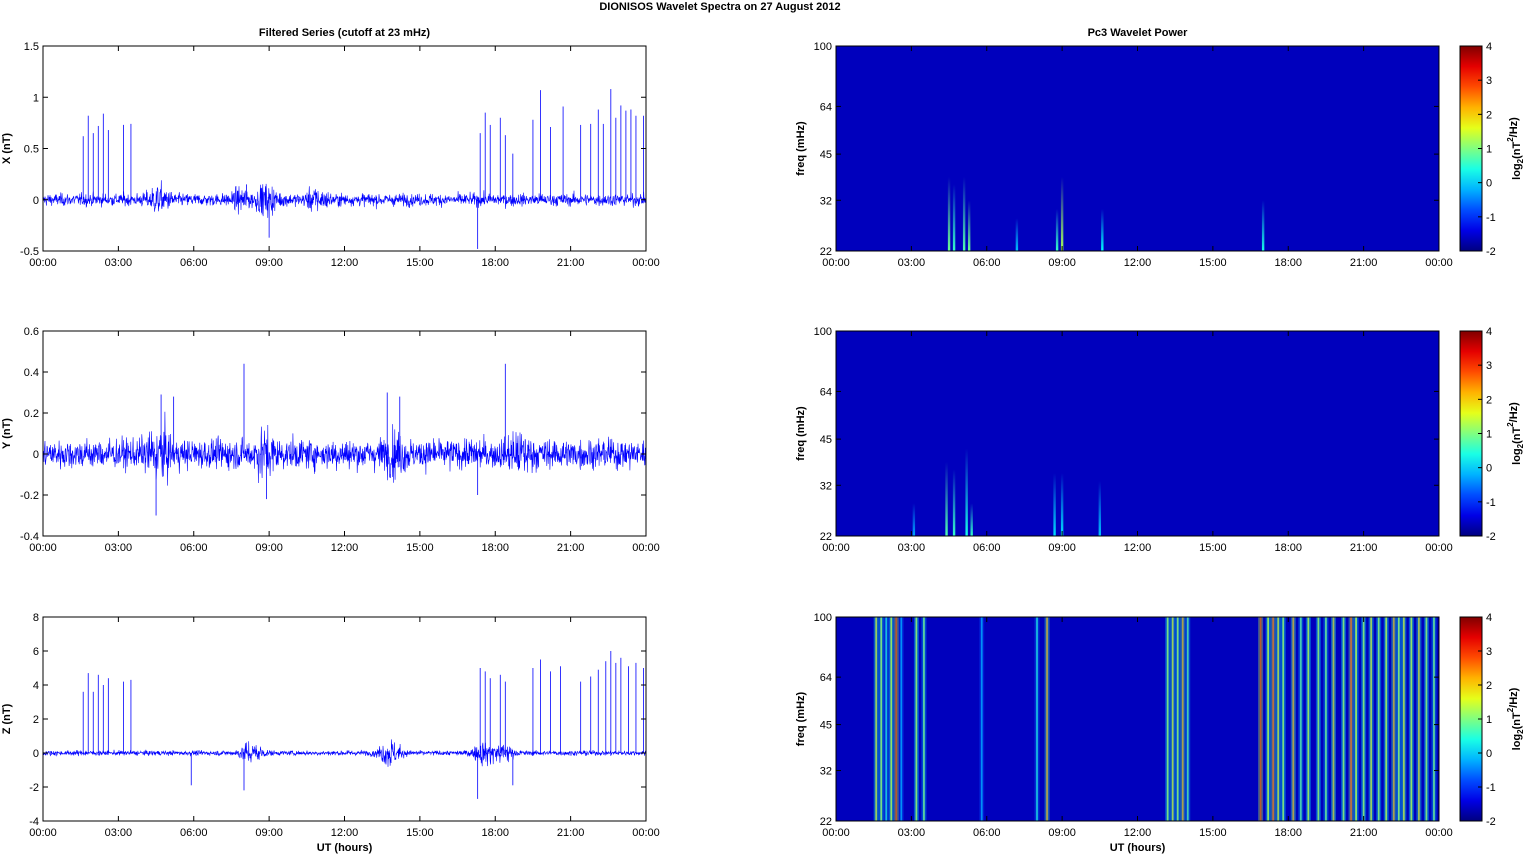 This screenshot has height=854, width=1525. I want to click on y-tick-label: -2, so click(34, 788).